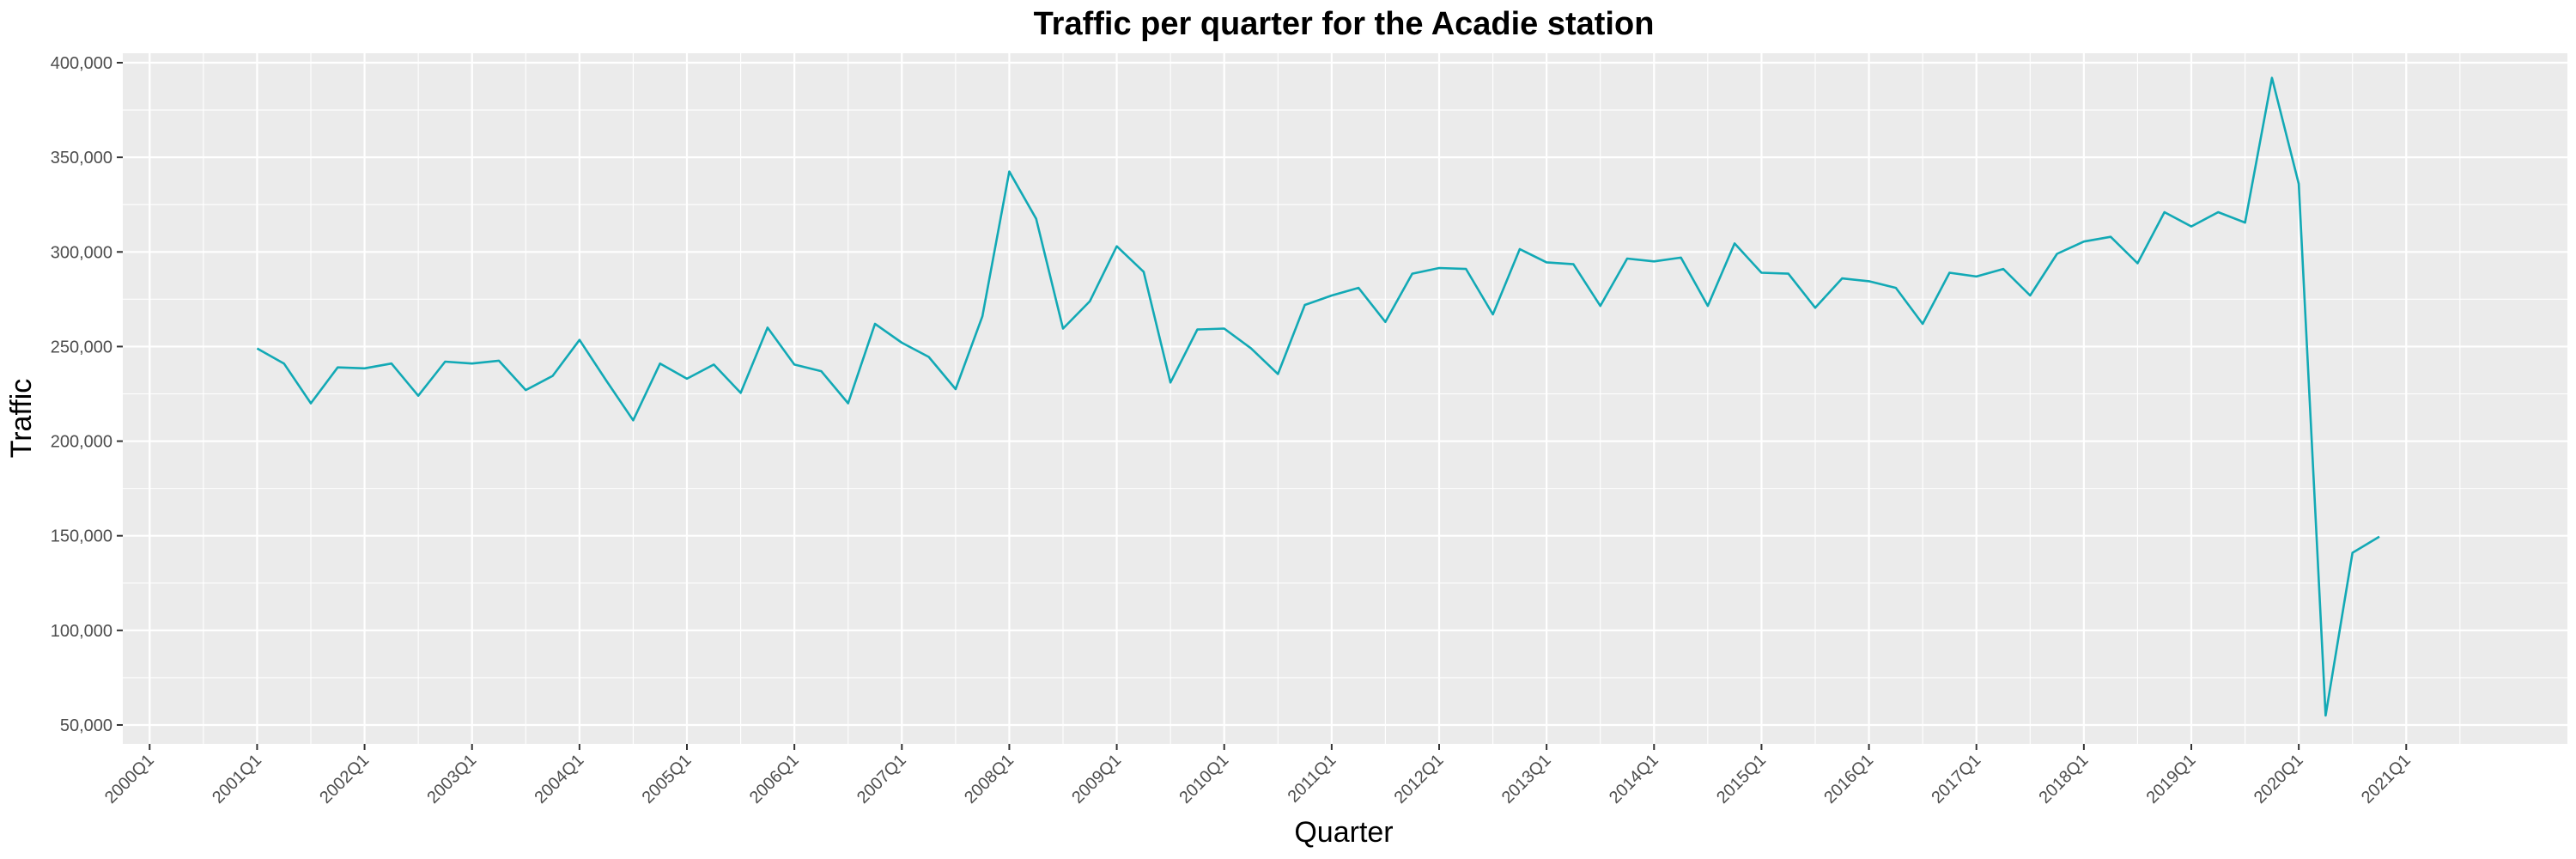  Describe the element at coordinates (82, 253) in the screenshot. I see `y-tick-label: 300,000` at that location.